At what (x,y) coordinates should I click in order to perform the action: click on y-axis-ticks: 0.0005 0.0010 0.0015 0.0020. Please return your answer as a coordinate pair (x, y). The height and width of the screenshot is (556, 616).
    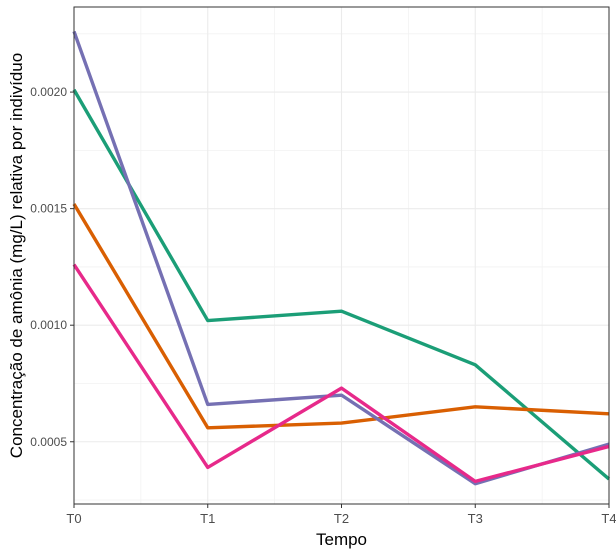
    Looking at the image, I should click on (52, 267).